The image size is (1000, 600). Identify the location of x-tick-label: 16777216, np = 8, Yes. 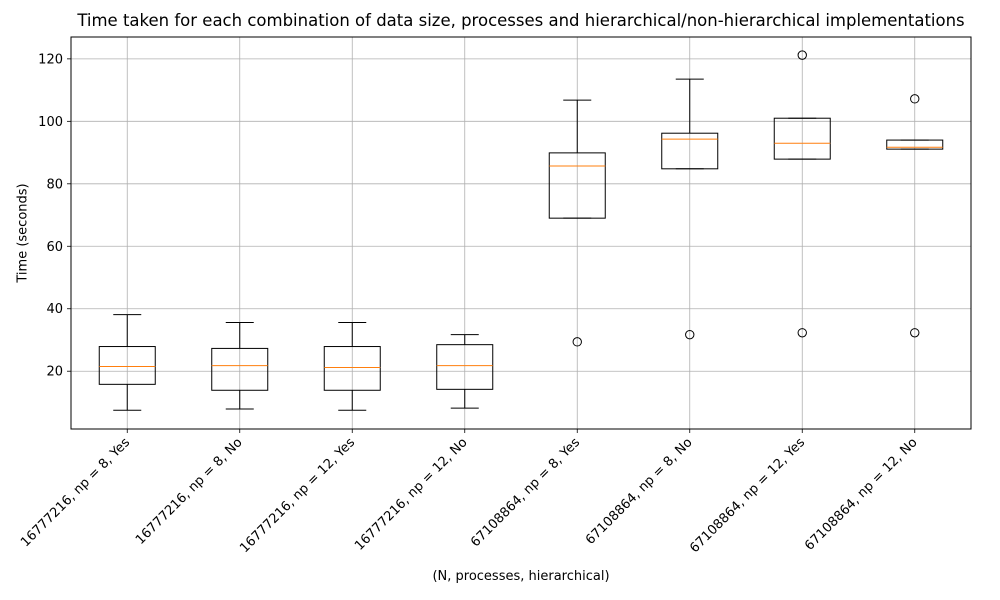
(75, 492).